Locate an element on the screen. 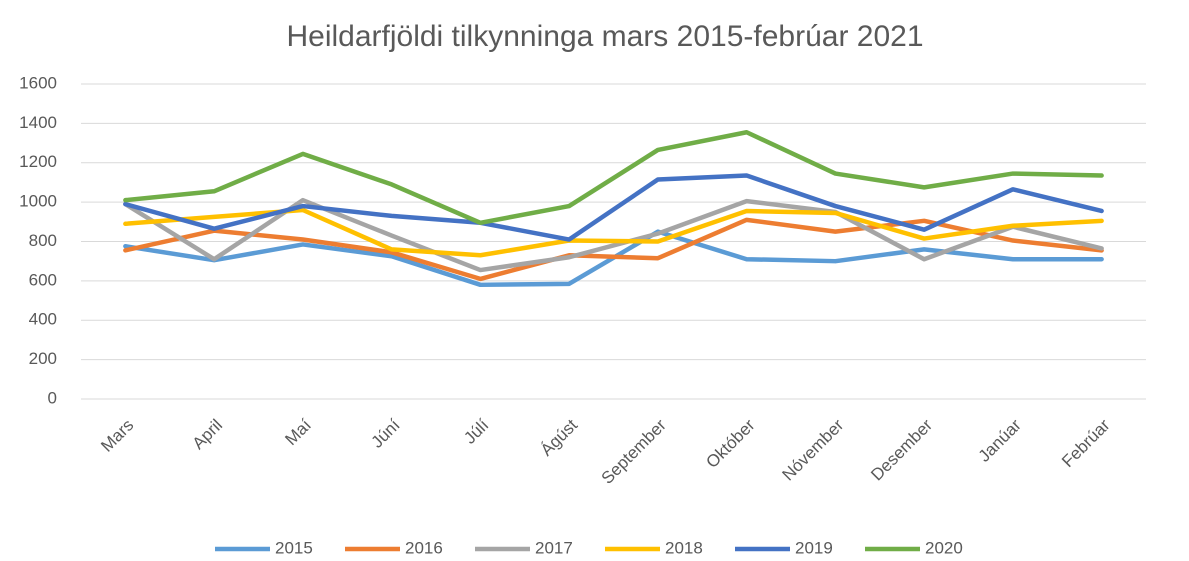 Image resolution: width=1189 pixels, height=561 pixels. x-tick-label: Júní is located at coordinates (385, 433).